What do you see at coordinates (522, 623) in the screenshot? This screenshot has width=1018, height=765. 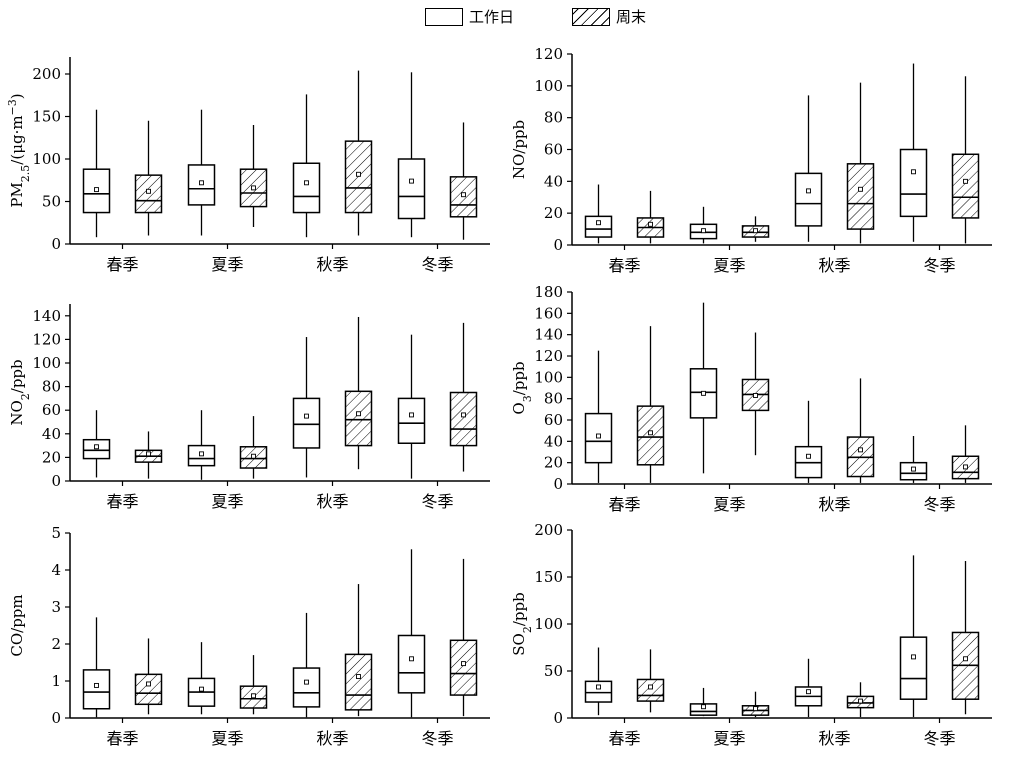 I see `y-axis-title: SO2/ppb` at bounding box center [522, 623].